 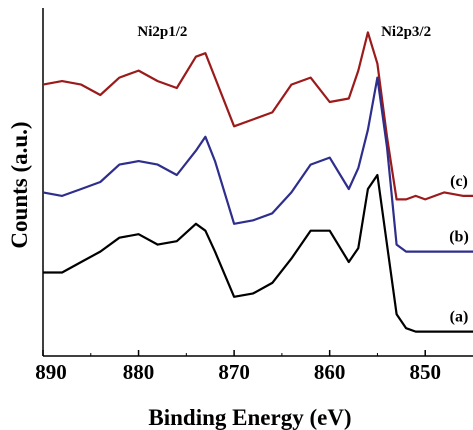 I want to click on peak-annotation-ni2p3-2: Ni2p3/2, so click(x=406, y=32).